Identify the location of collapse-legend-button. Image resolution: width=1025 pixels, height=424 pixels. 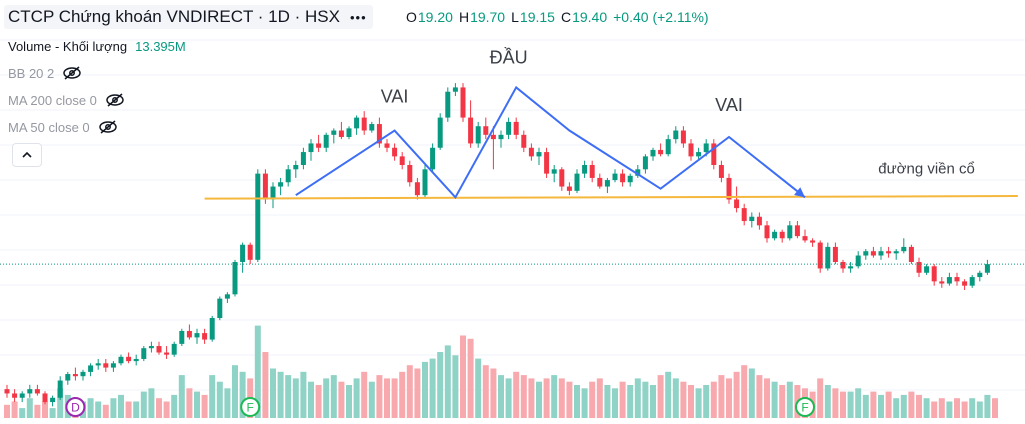
(27, 155).